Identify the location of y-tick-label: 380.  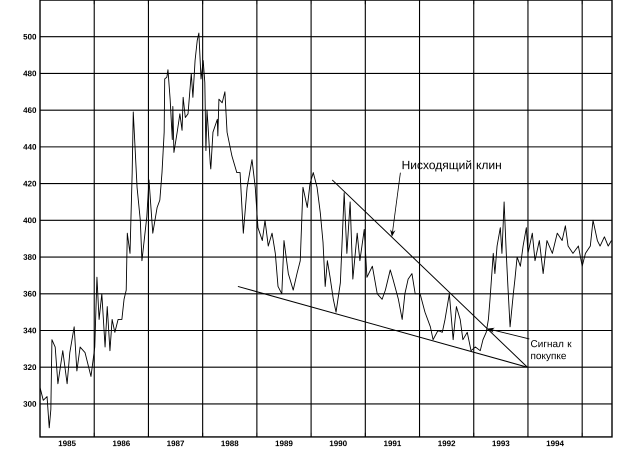
(29, 257).